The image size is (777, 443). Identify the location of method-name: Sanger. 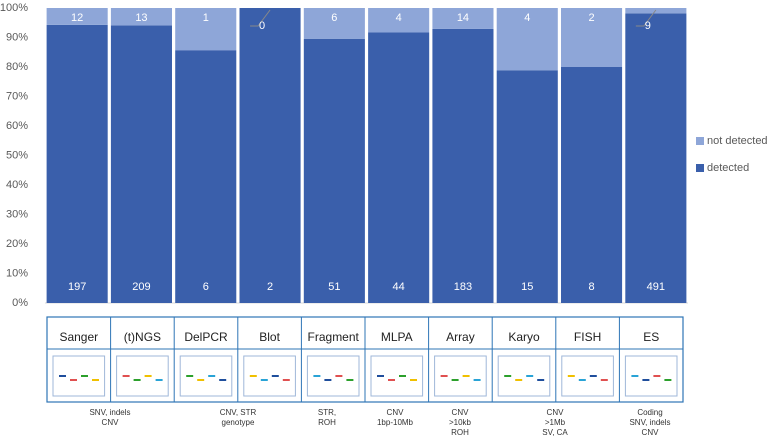
(78, 337).